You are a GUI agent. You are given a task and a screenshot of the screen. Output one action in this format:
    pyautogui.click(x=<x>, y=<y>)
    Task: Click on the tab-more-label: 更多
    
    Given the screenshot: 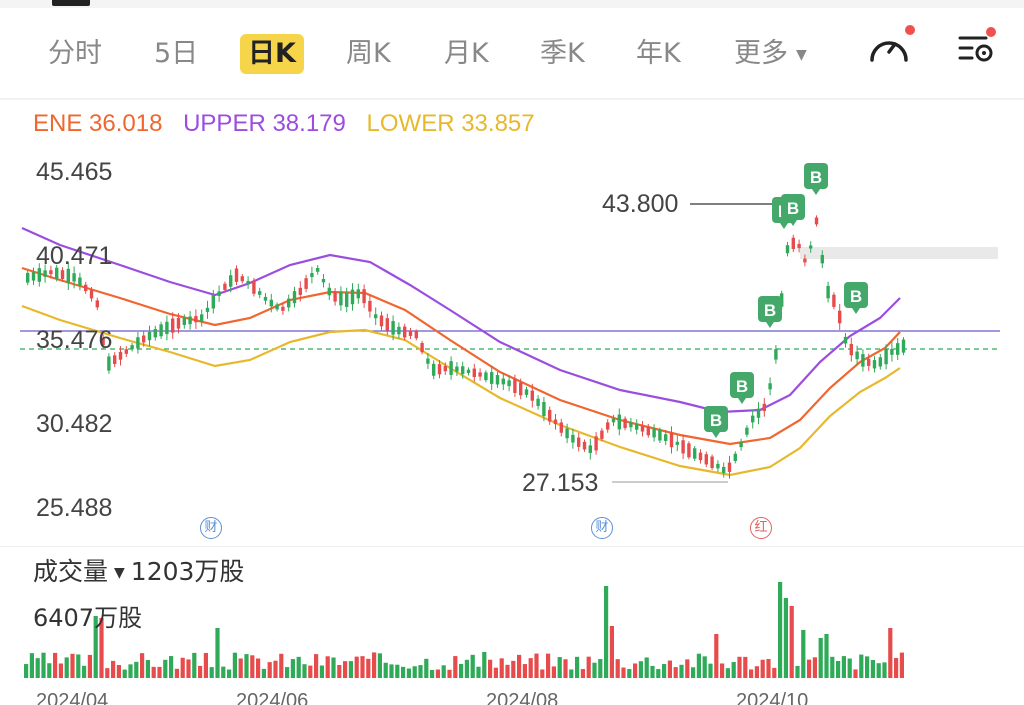 What is the action you would take?
    pyautogui.click(x=761, y=53)
    